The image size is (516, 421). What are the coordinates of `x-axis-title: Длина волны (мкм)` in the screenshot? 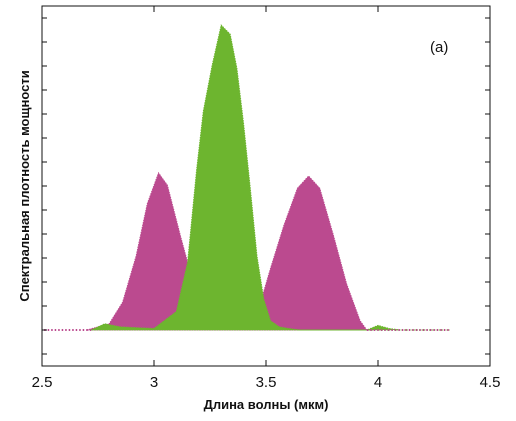 It's located at (266, 404).